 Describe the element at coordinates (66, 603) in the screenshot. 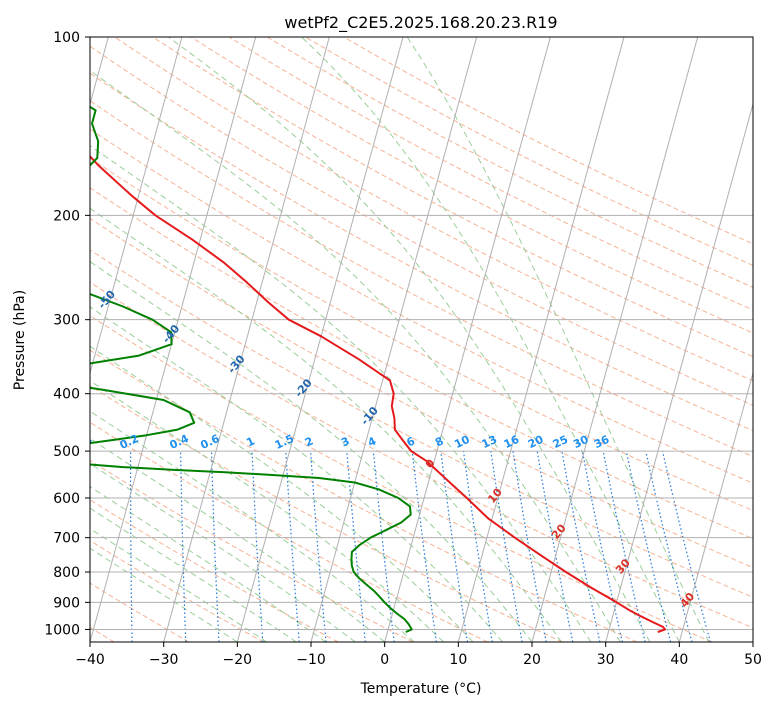

I see `y-tick-label: 900` at that location.